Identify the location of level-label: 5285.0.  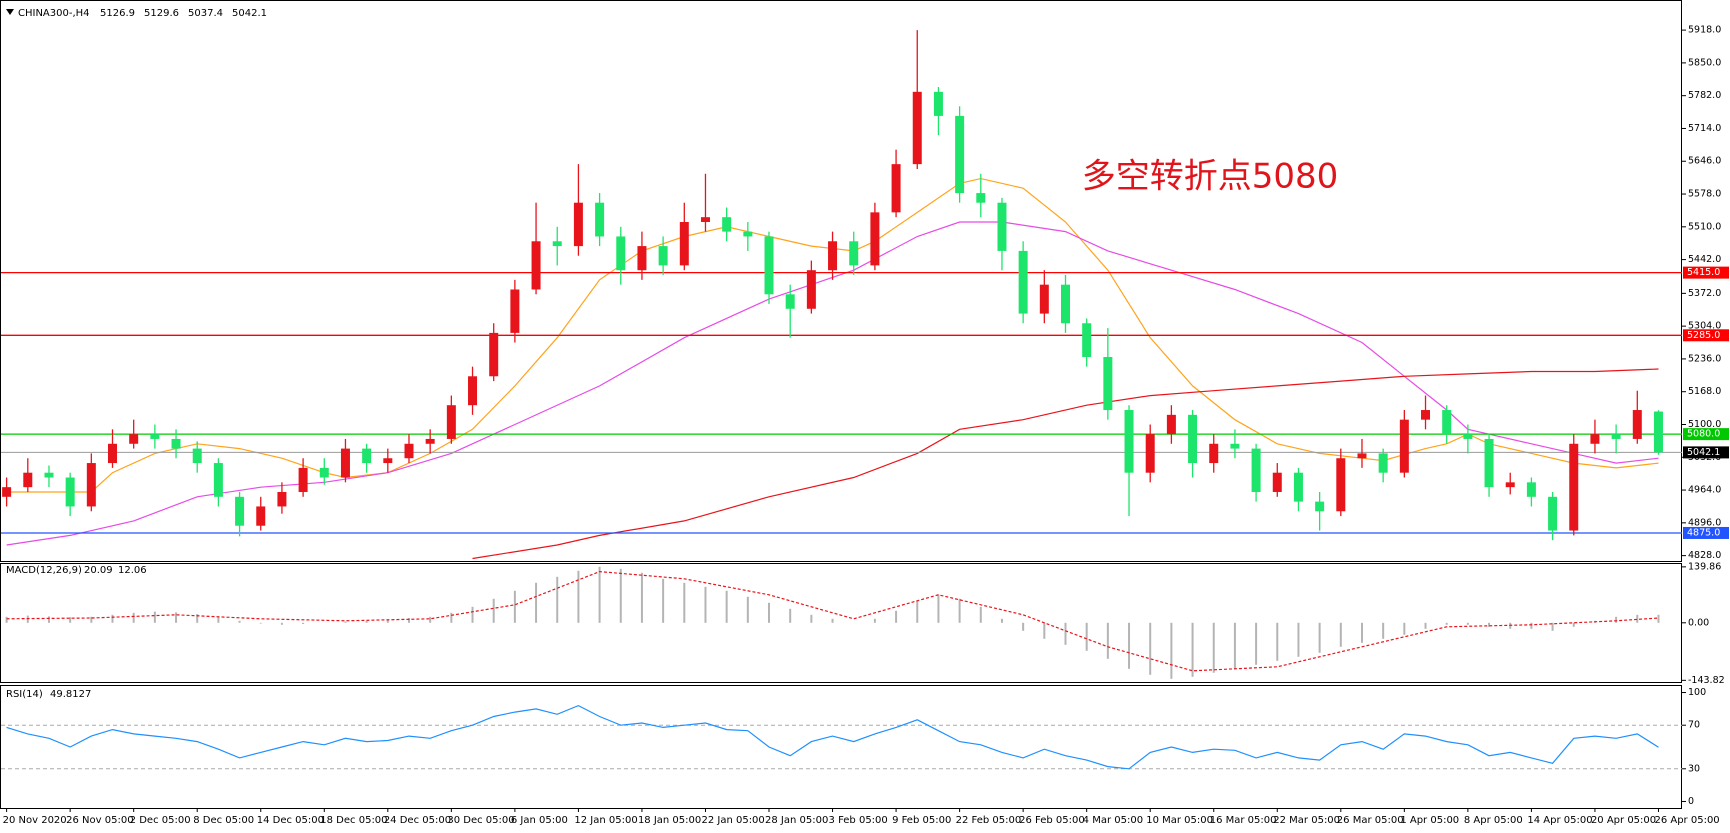
(1703, 335).